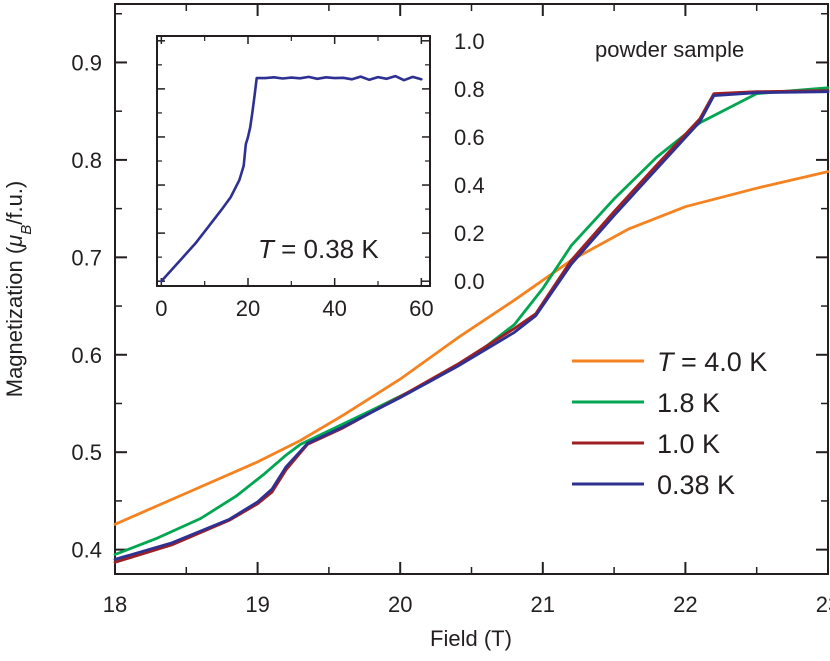 The width and height of the screenshot is (830, 661). I want to click on legend-label-prefix: T, so click(666, 362).